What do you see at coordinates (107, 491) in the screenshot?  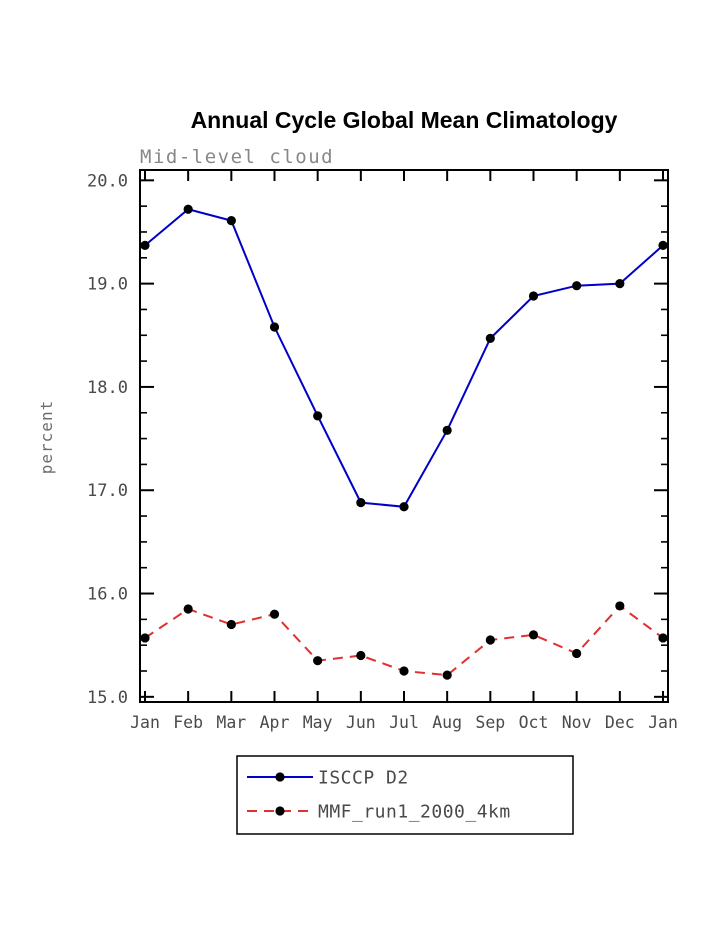 I see `y-tick-label: 17.0` at bounding box center [107, 491].